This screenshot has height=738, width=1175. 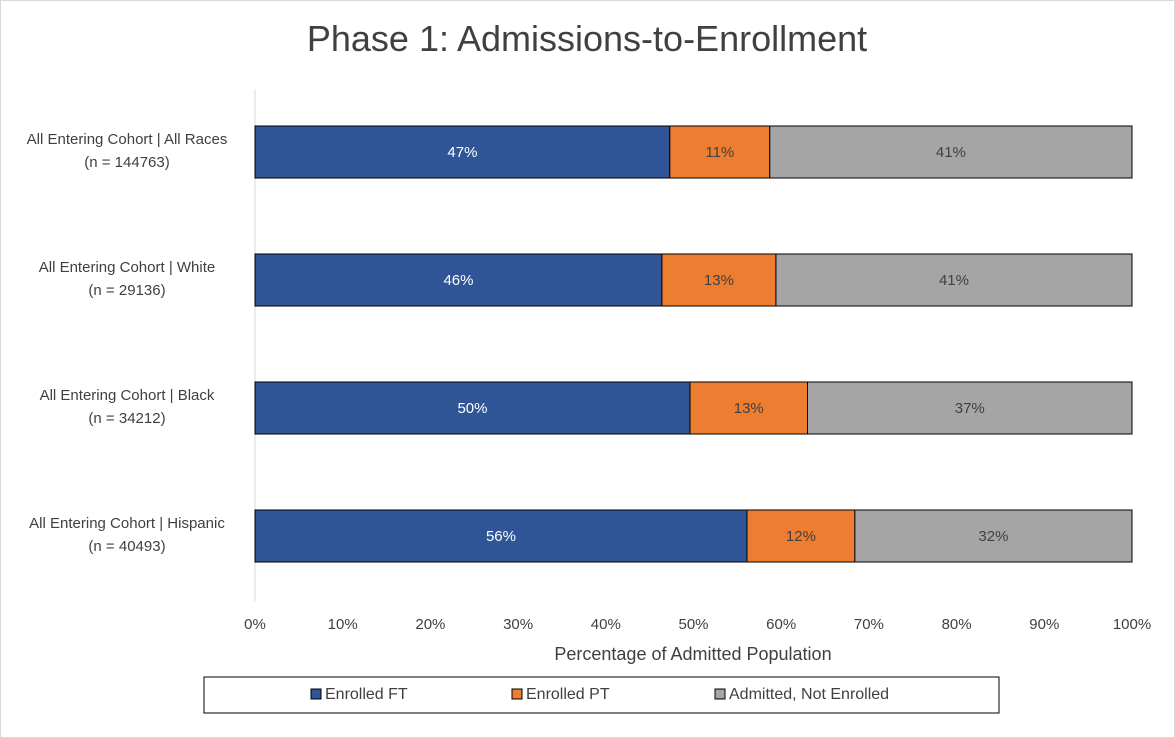 What do you see at coordinates (127, 267) in the screenshot?
I see `category-label: All Entering Cohort | White` at bounding box center [127, 267].